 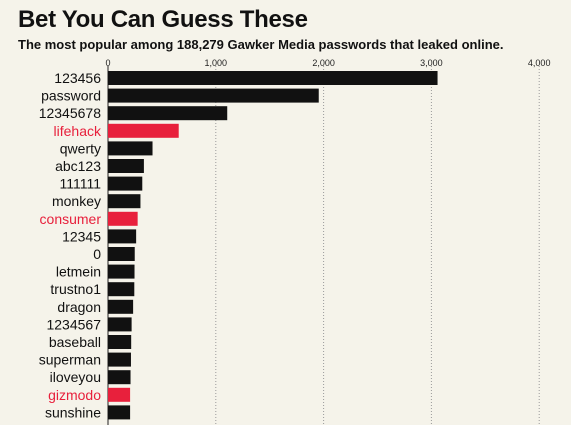 What do you see at coordinates (80, 148) in the screenshot?
I see `category-label: qwerty` at bounding box center [80, 148].